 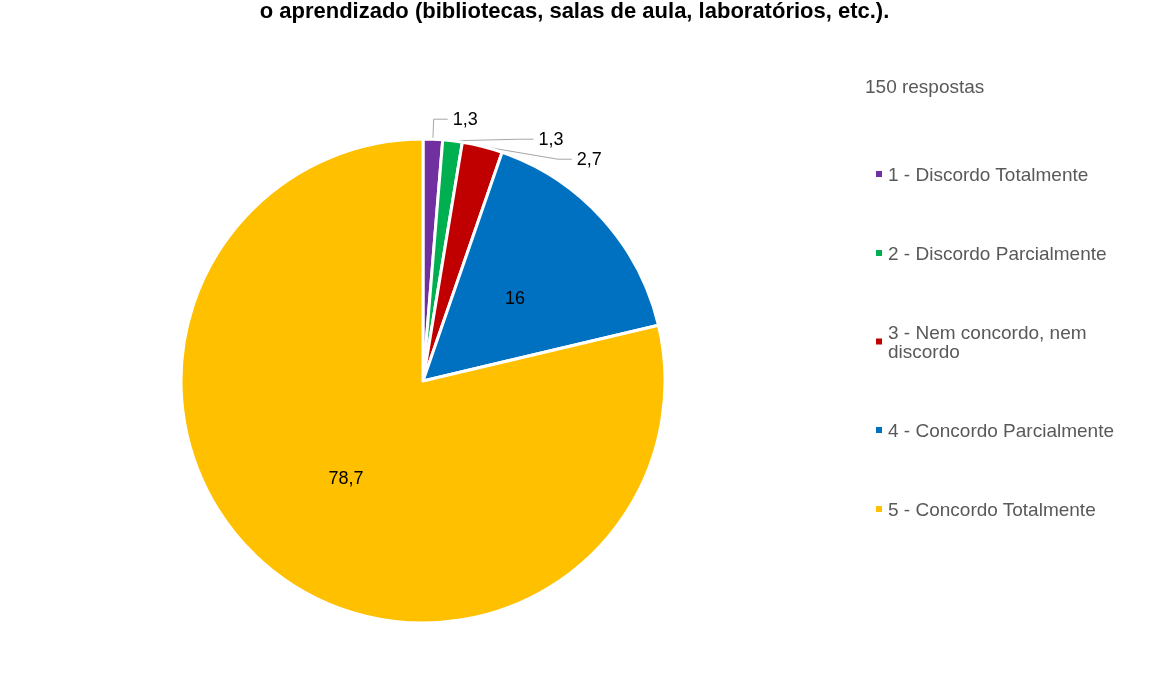 What do you see at coordinates (589, 159) in the screenshot?
I see `data-label: 2,7` at bounding box center [589, 159].